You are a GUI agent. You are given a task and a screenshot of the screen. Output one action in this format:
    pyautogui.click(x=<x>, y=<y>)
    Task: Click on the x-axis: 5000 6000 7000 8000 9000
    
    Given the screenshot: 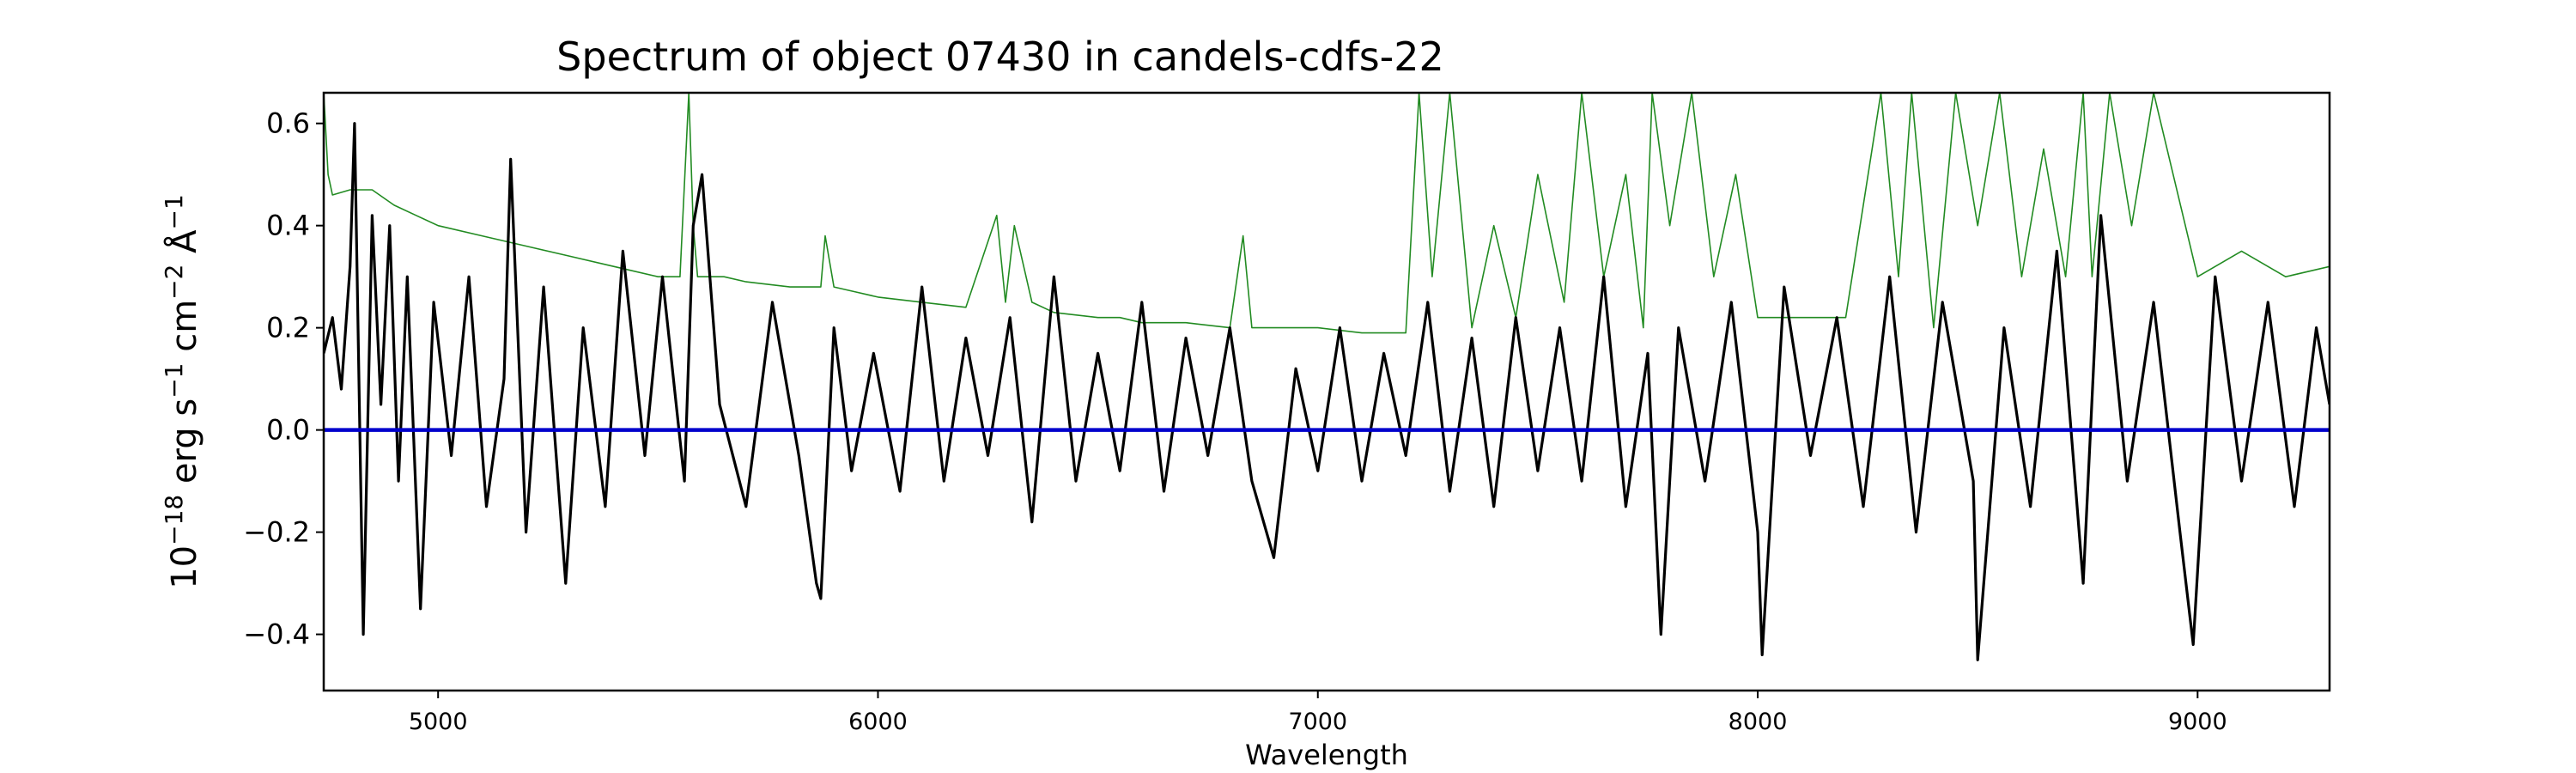 What is the action you would take?
    pyautogui.click(x=1318, y=713)
    